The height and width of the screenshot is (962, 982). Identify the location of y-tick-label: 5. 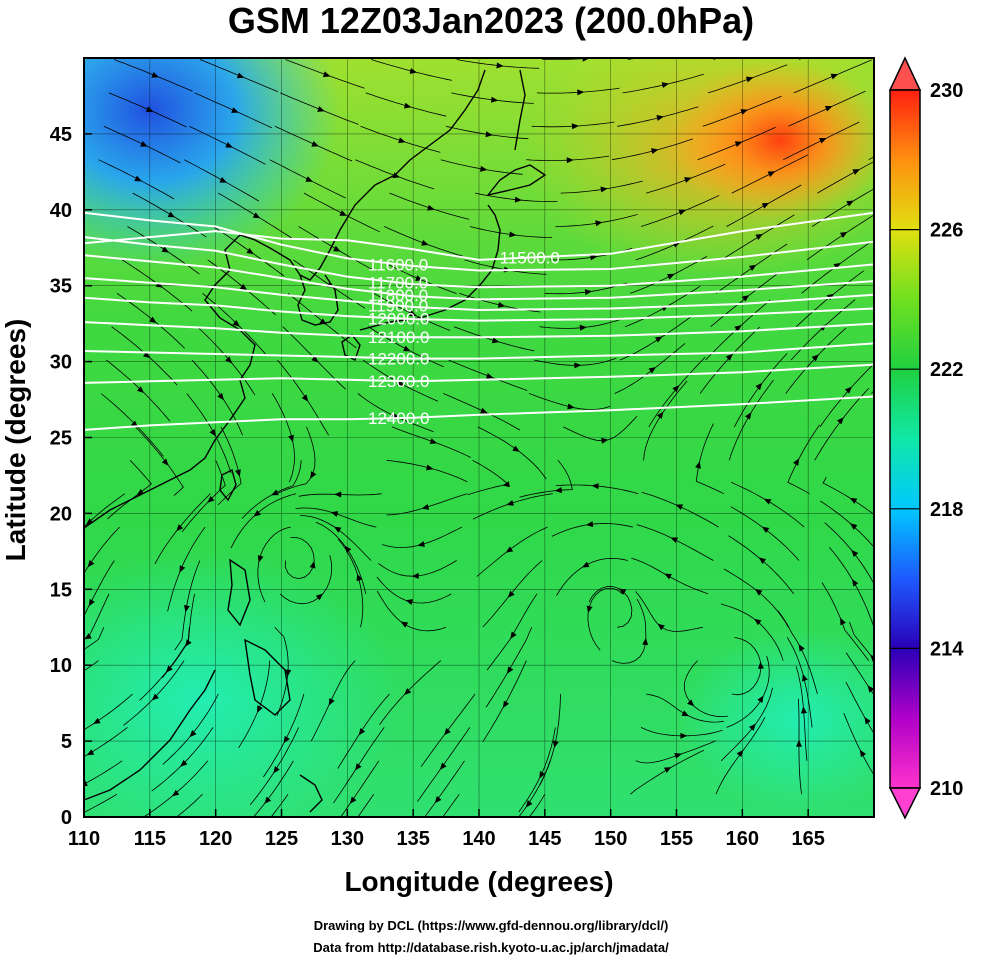
(66, 742).